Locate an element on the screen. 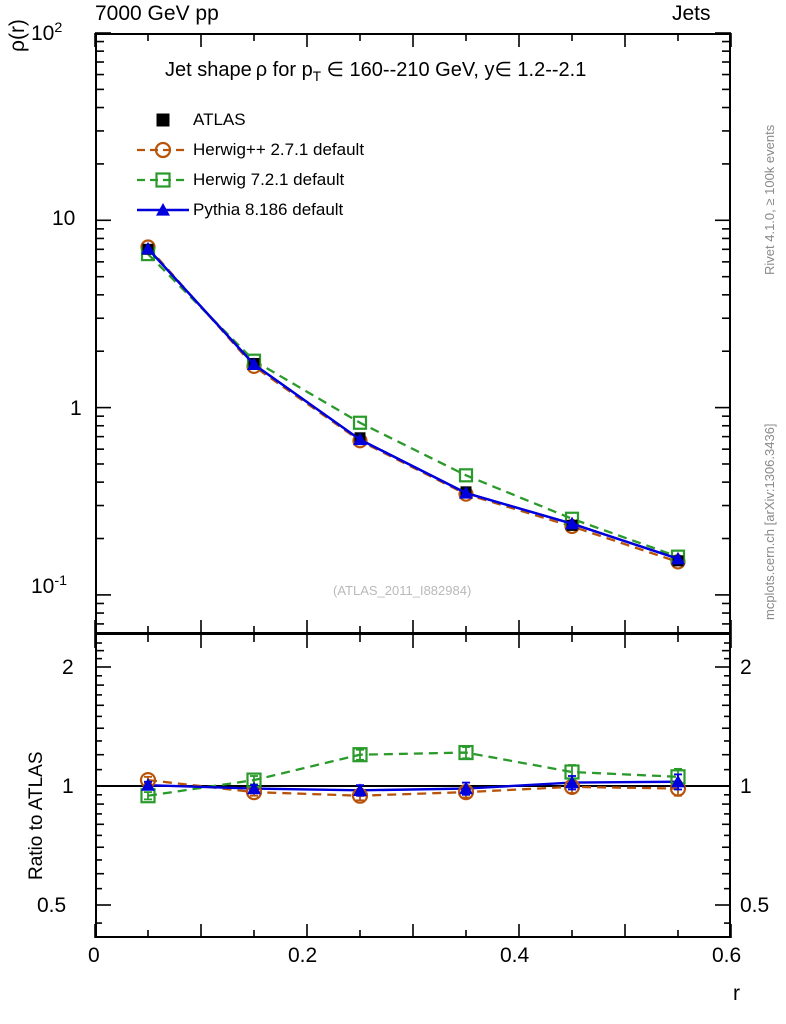 The height and width of the screenshot is (1024, 786). xtick-0.6: 0.6 is located at coordinates (727, 955).